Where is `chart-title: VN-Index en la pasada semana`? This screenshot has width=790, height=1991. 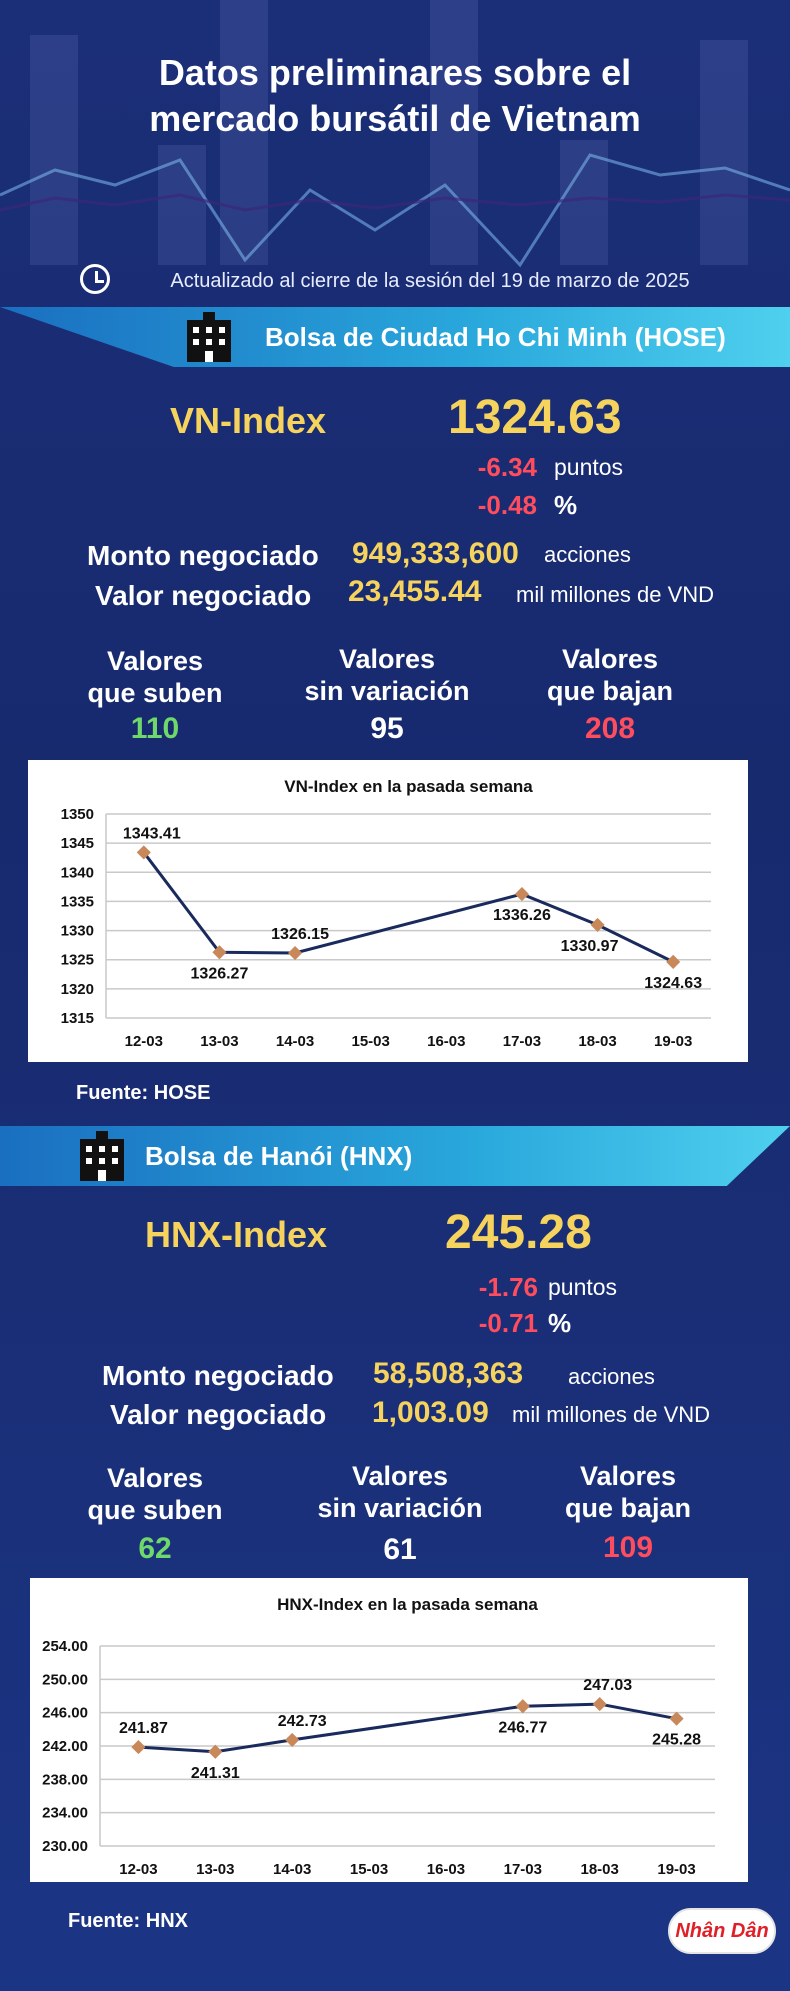
chart-title: VN-Index en la pasada semana is located at coordinates (408, 786).